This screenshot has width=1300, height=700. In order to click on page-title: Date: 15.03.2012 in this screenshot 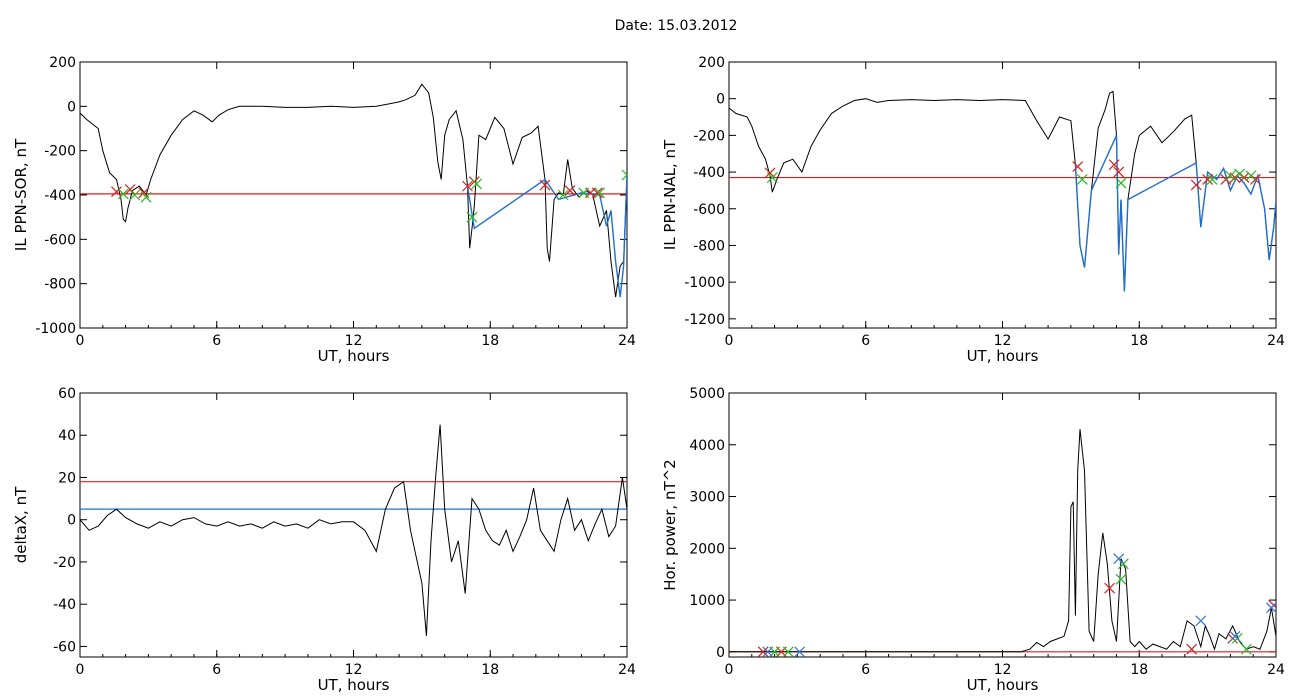, I will do `click(676, 26)`.